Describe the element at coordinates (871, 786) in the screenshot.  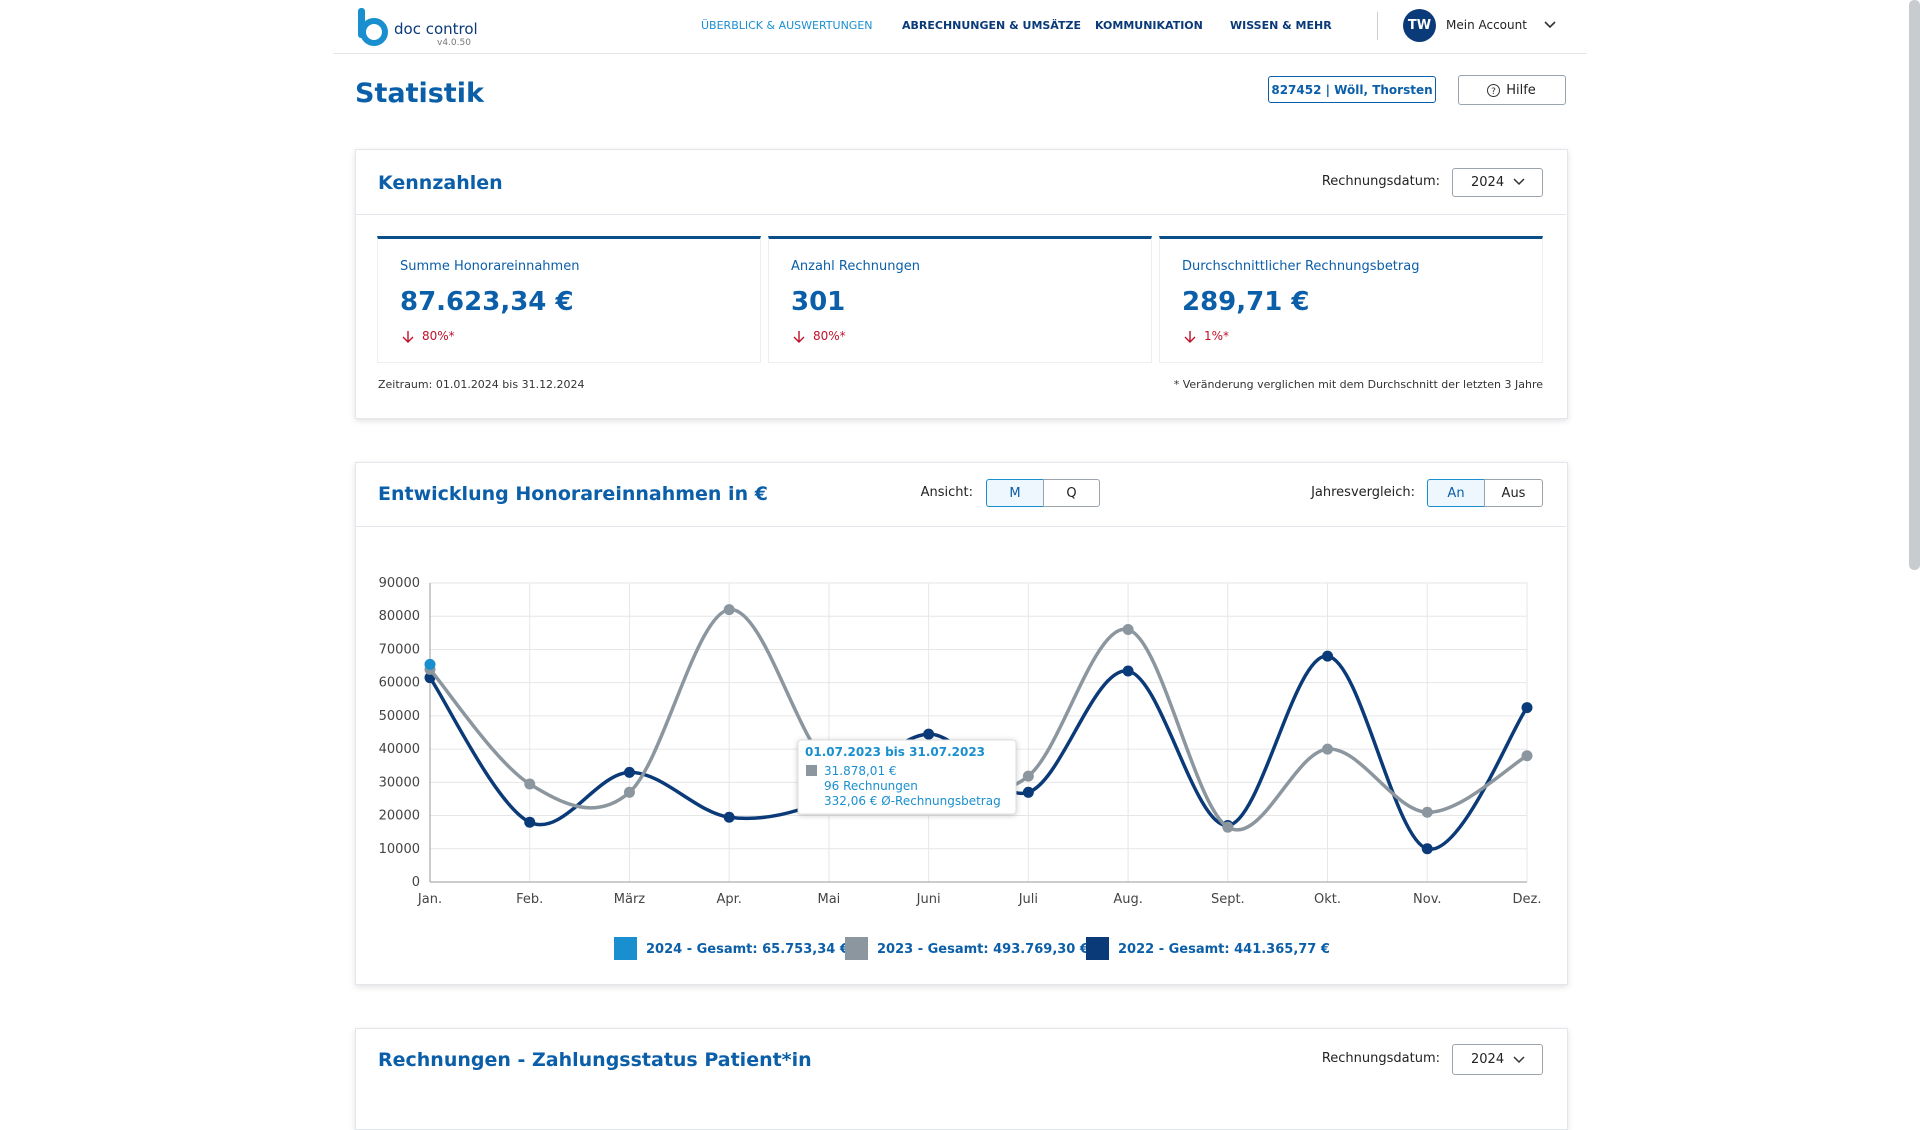
I see `tooltip-line: 96 Rechnungen` at that location.